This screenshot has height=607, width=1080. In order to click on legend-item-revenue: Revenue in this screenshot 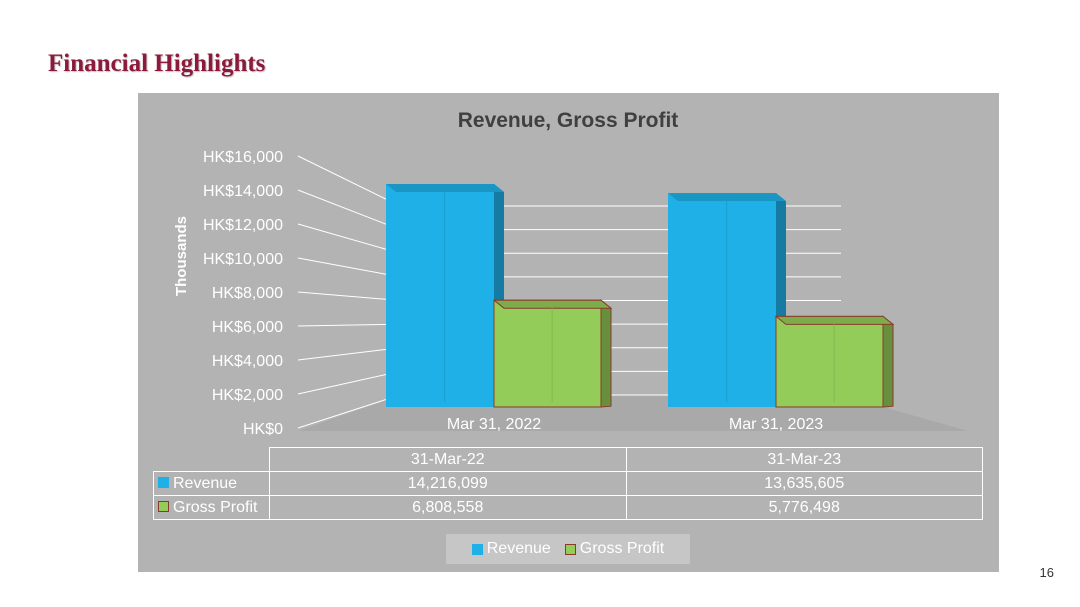, I will do `click(511, 549)`.